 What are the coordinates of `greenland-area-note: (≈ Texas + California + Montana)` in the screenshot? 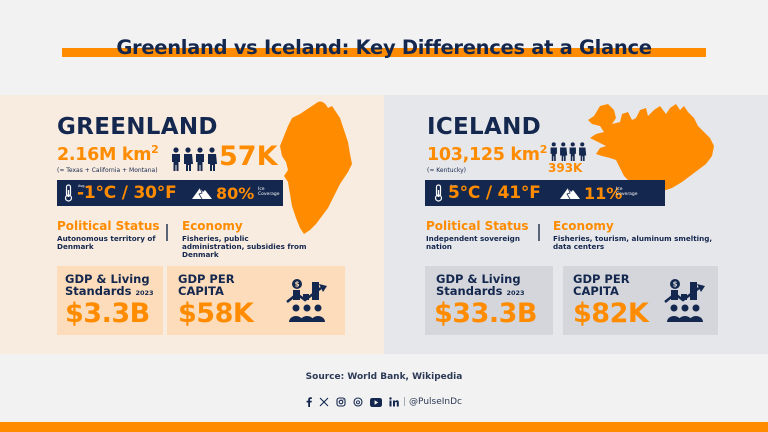 It's located at (107, 170).